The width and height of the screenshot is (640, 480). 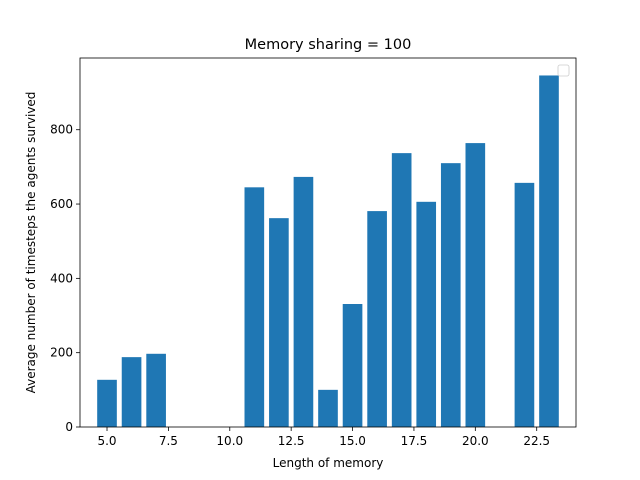 I want to click on x-tick-label: 22.5, so click(x=536, y=441).